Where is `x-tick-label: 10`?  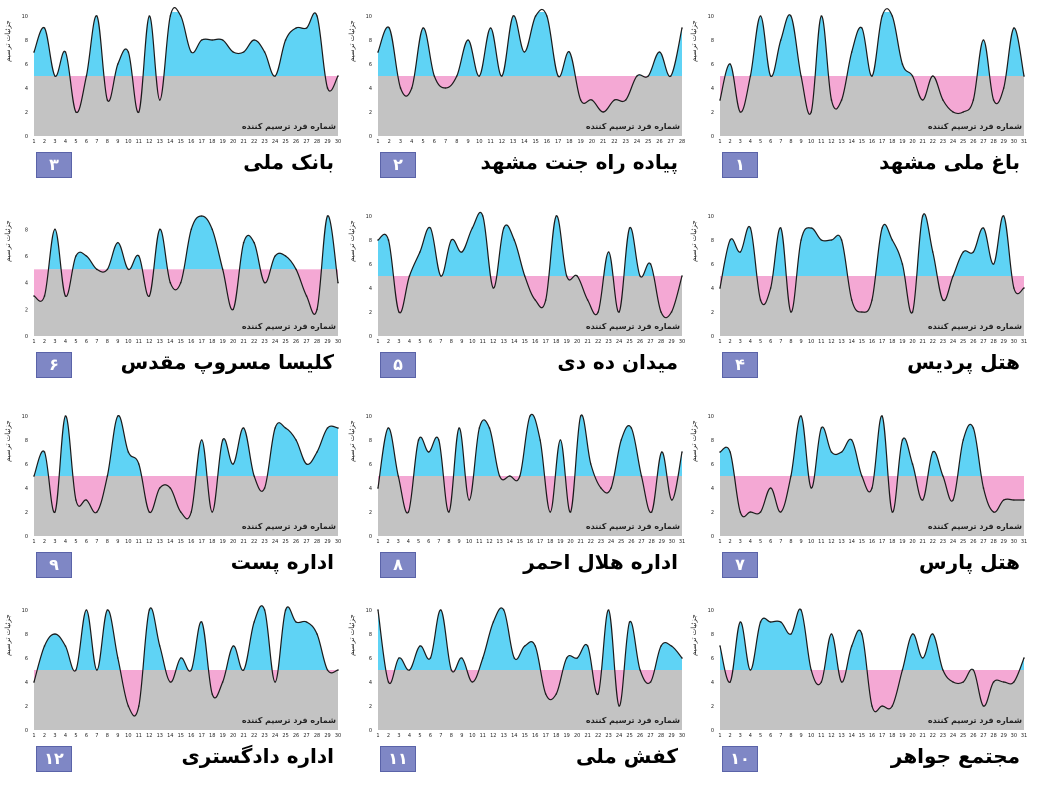
x-tick-label: 10 is located at coordinates (472, 342).